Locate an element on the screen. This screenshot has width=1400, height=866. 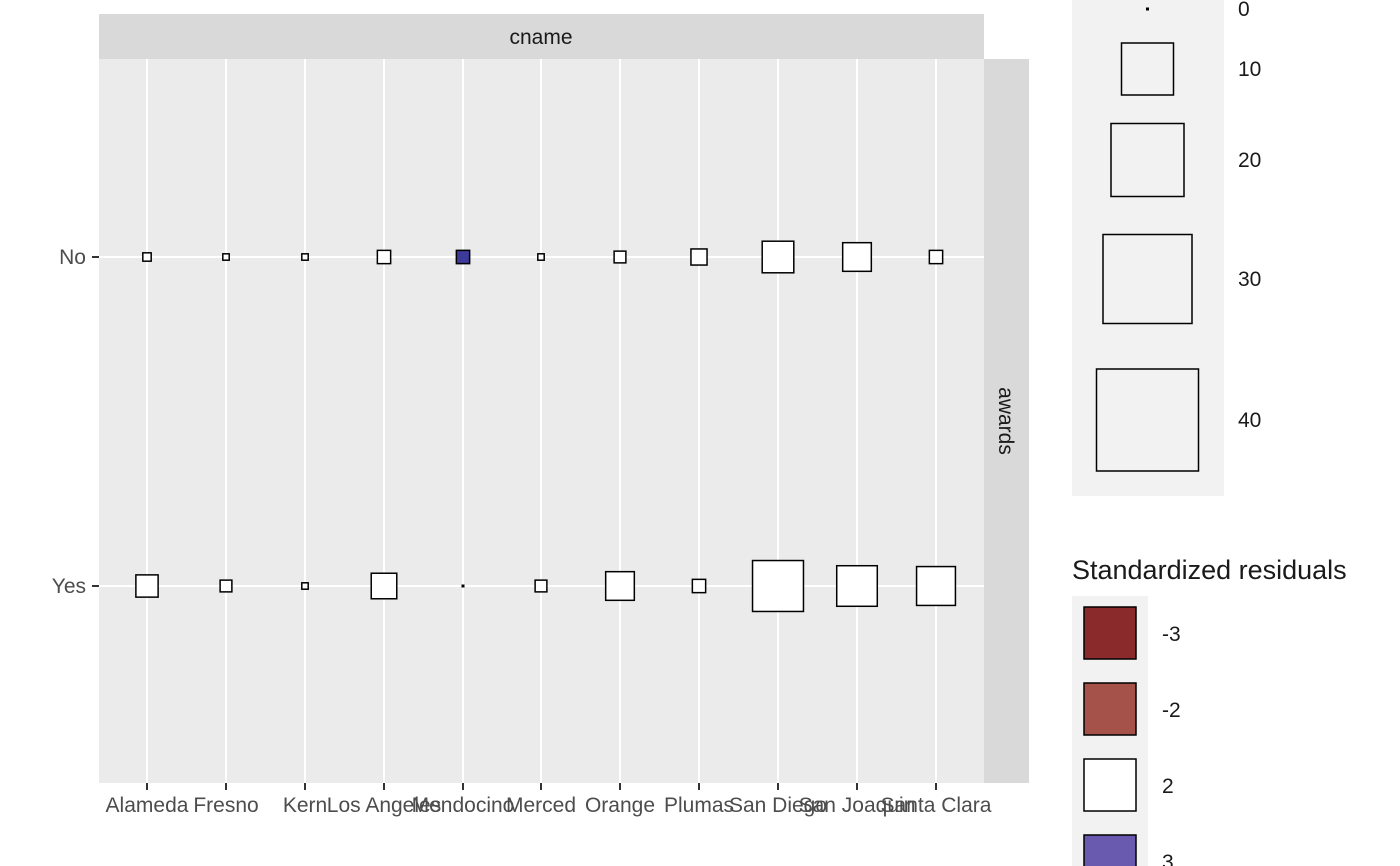
x-tick-label: Santa Clara is located at coordinates (936, 805).